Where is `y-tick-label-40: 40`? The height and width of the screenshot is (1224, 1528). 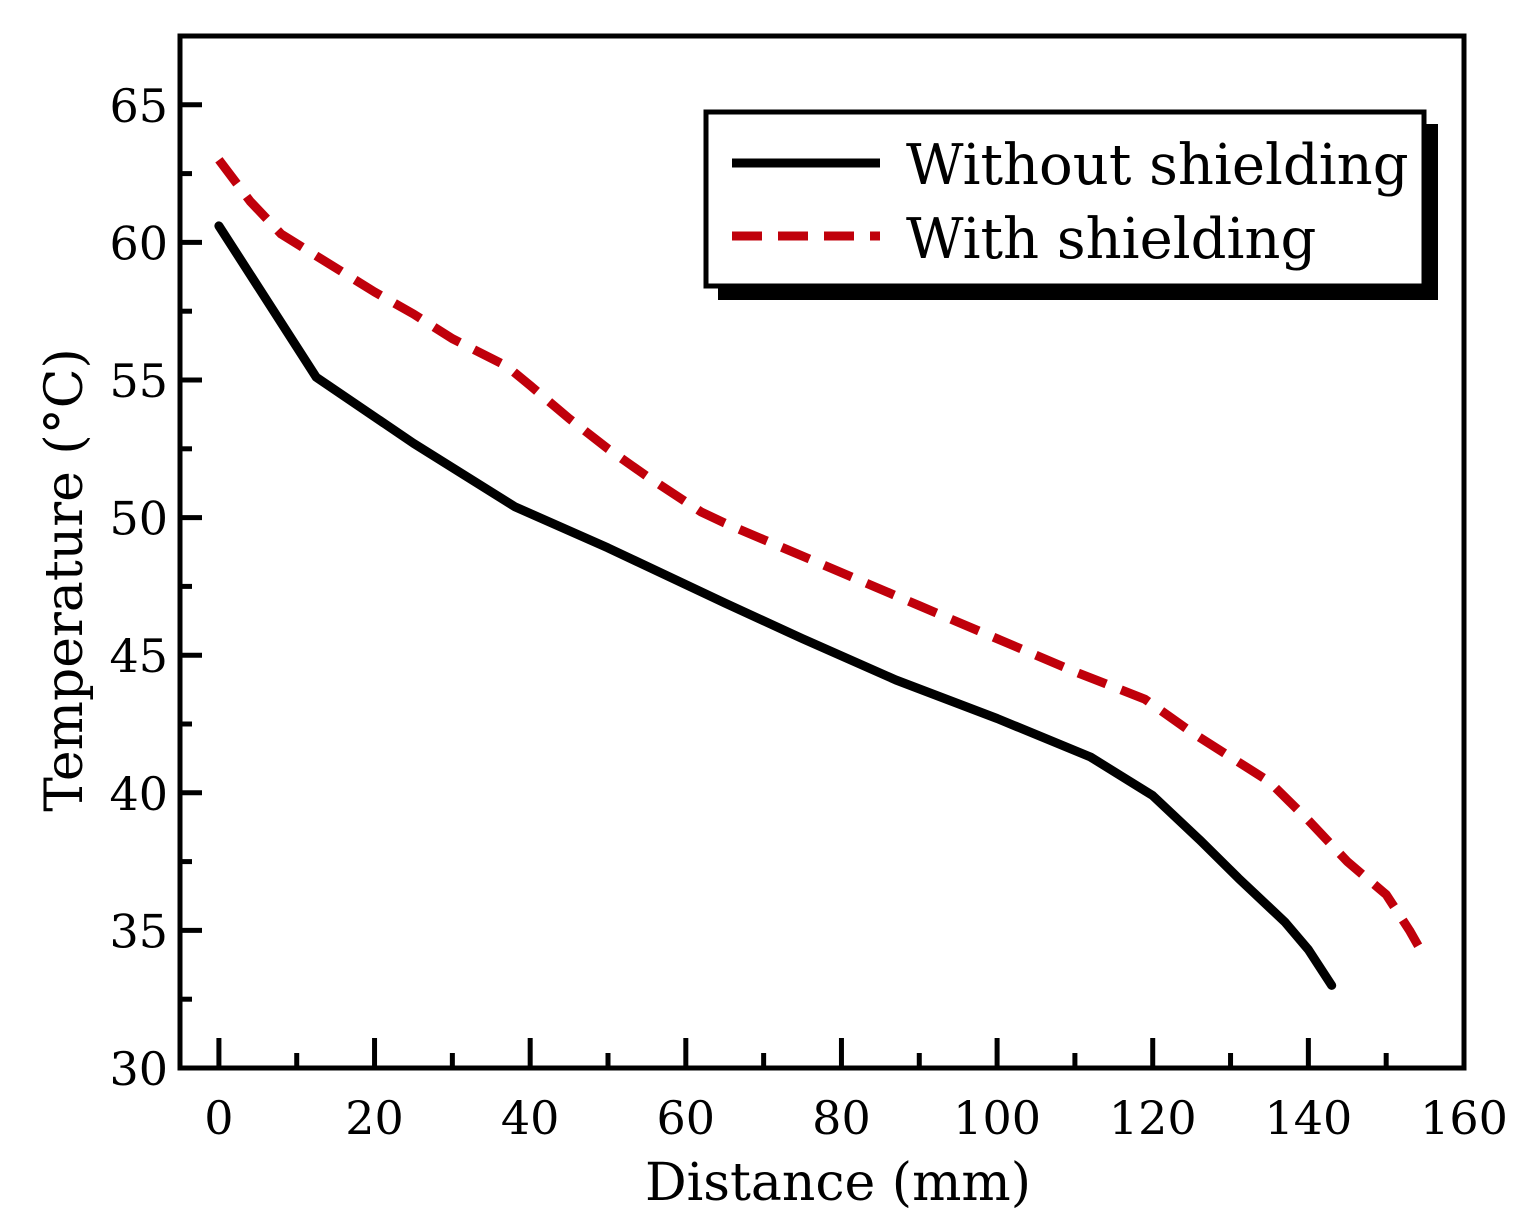
y-tick-label-40: 40 is located at coordinates (138, 794).